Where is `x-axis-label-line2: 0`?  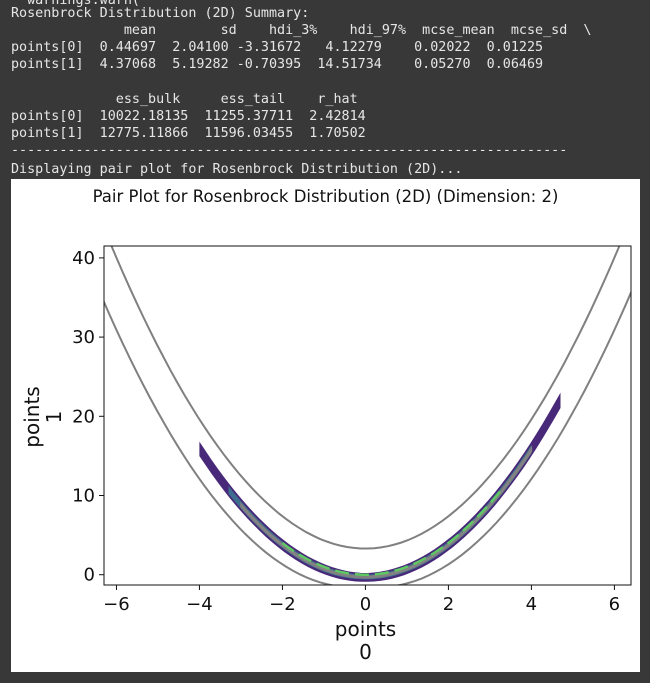 x-axis-label-line2: 0 is located at coordinates (365, 652).